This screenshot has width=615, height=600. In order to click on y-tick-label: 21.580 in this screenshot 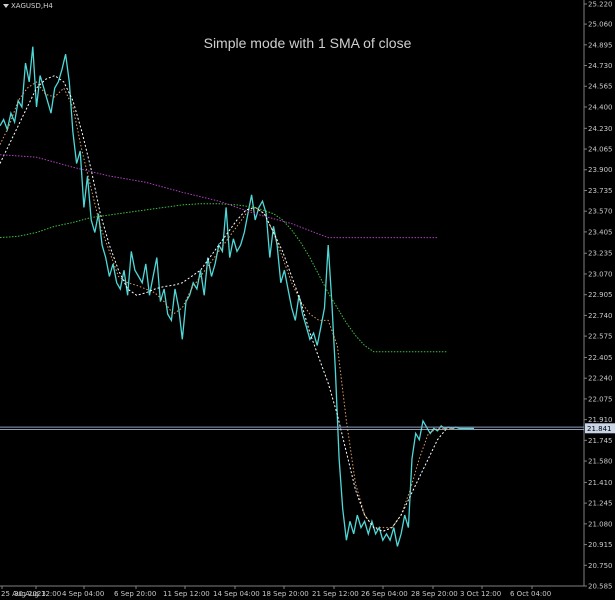, I will do `click(600, 462)`.